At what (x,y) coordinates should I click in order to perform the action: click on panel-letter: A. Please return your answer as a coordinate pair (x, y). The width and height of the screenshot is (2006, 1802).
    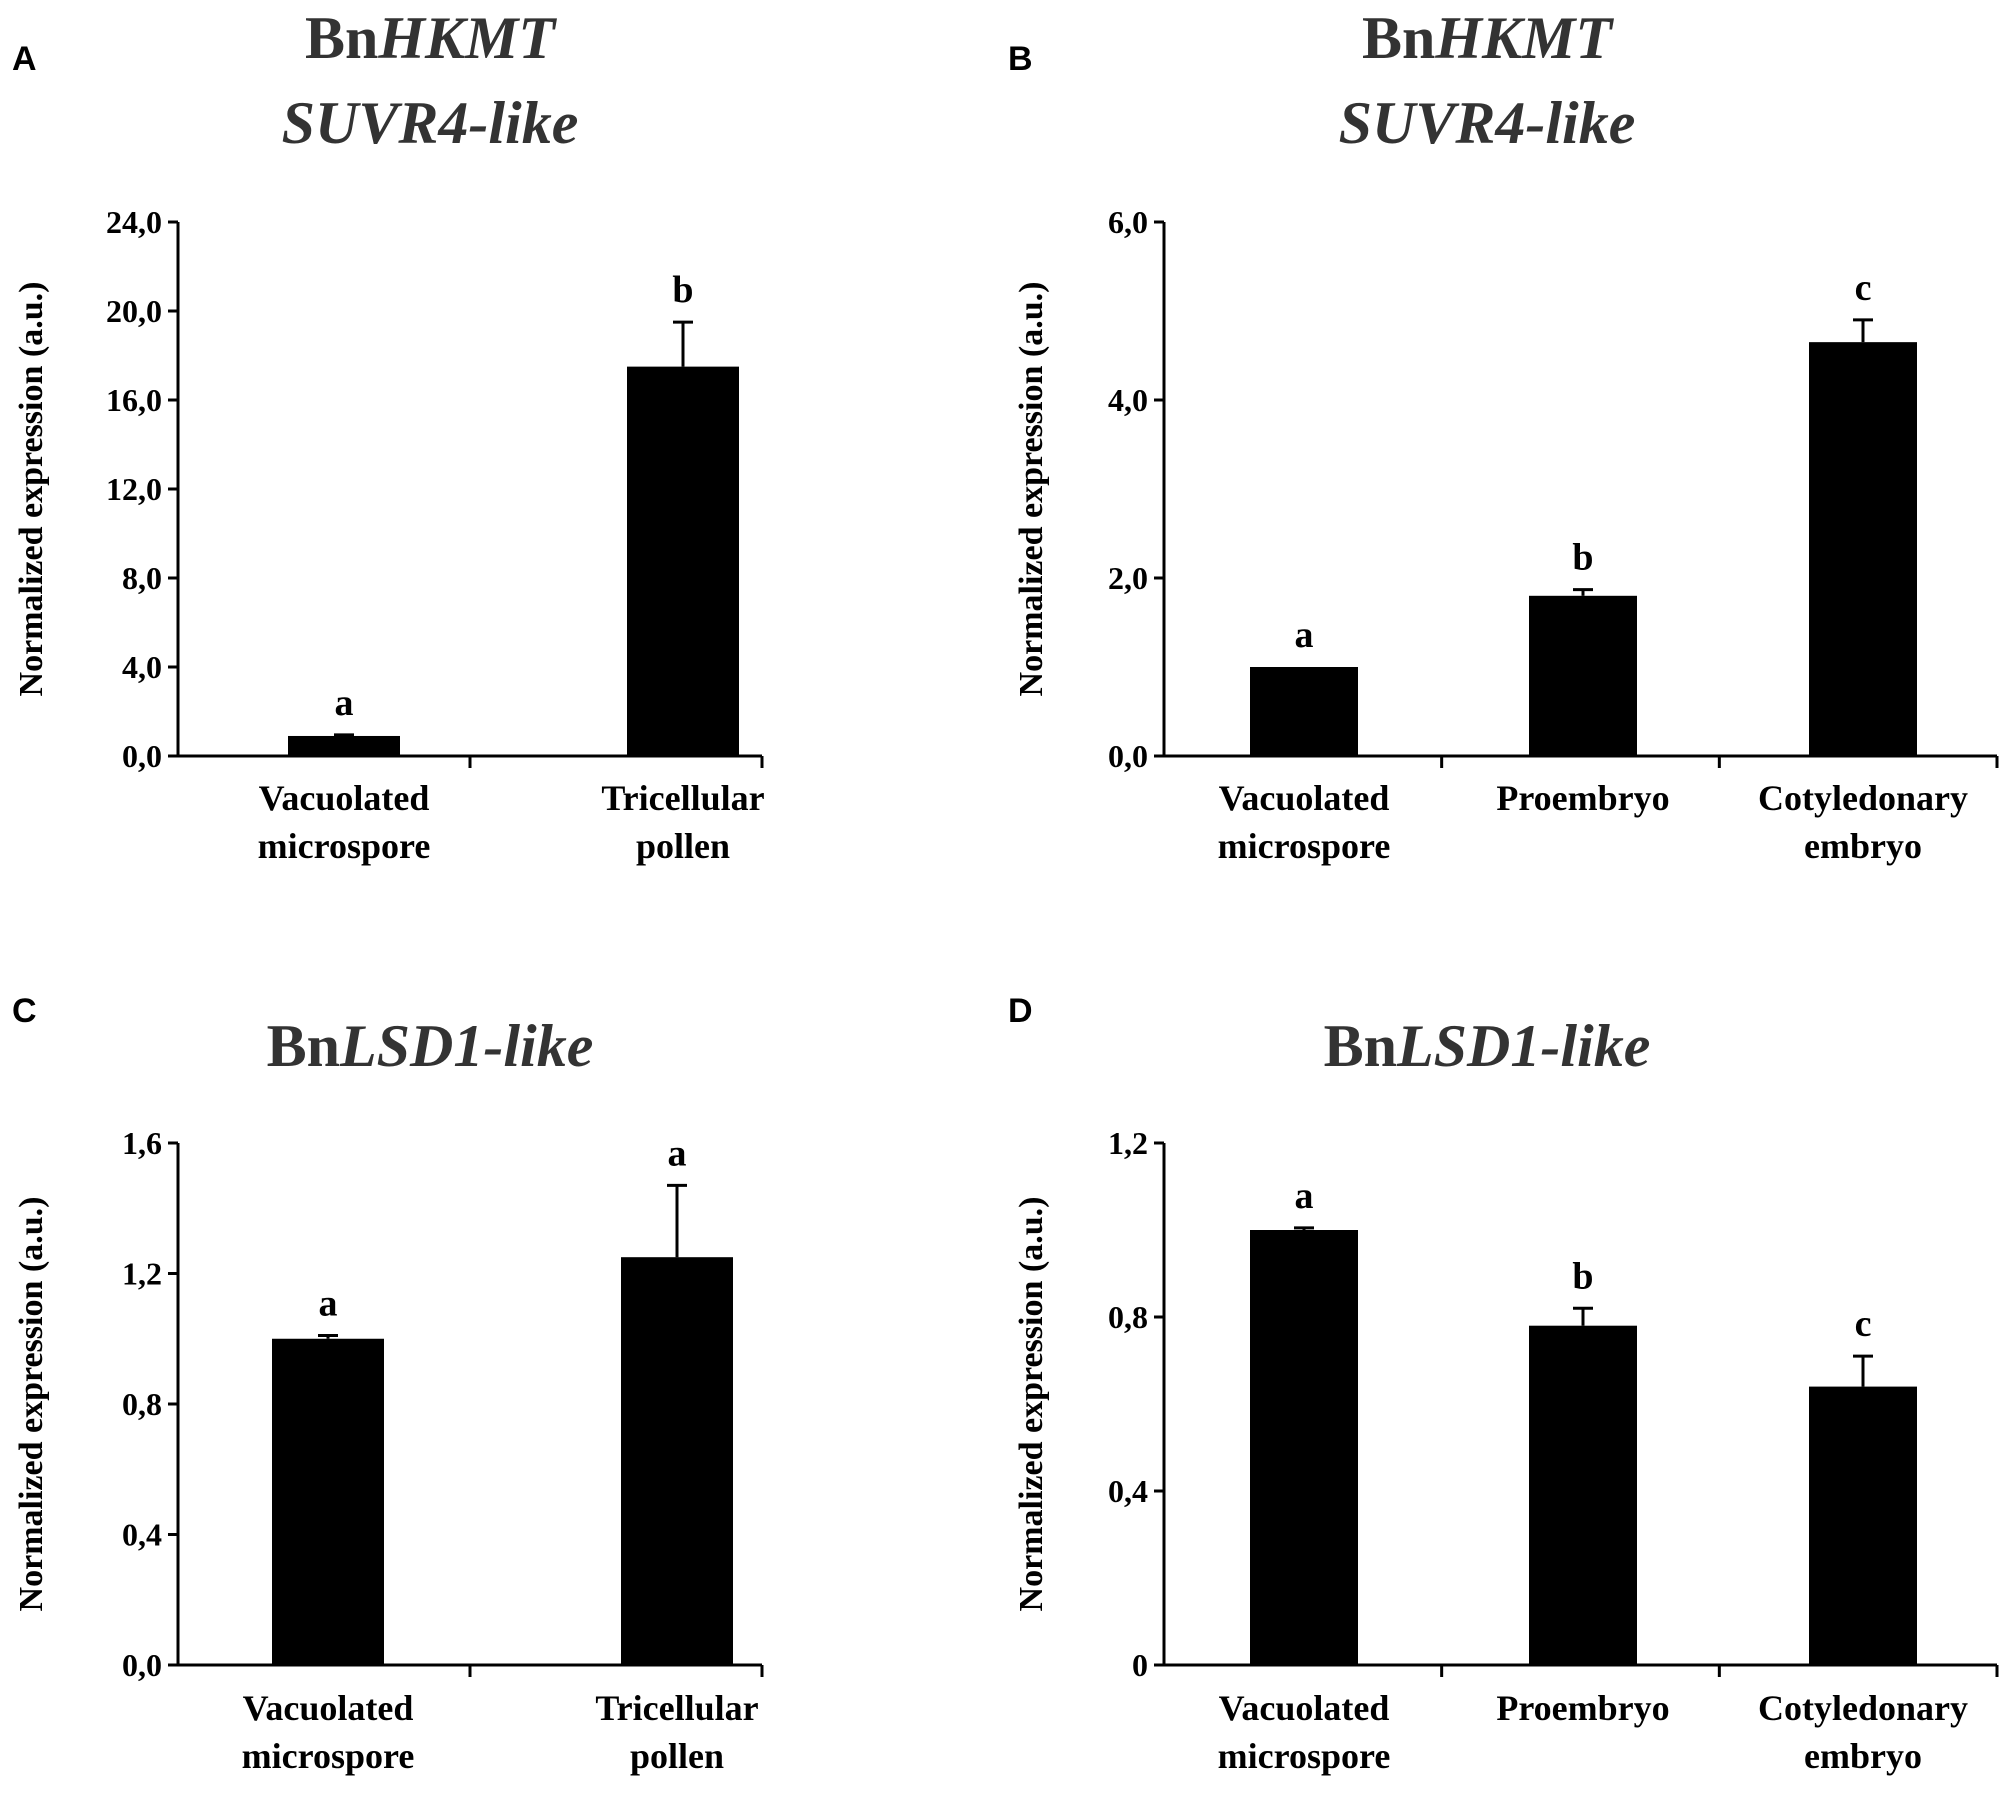
    Looking at the image, I should click on (24, 59).